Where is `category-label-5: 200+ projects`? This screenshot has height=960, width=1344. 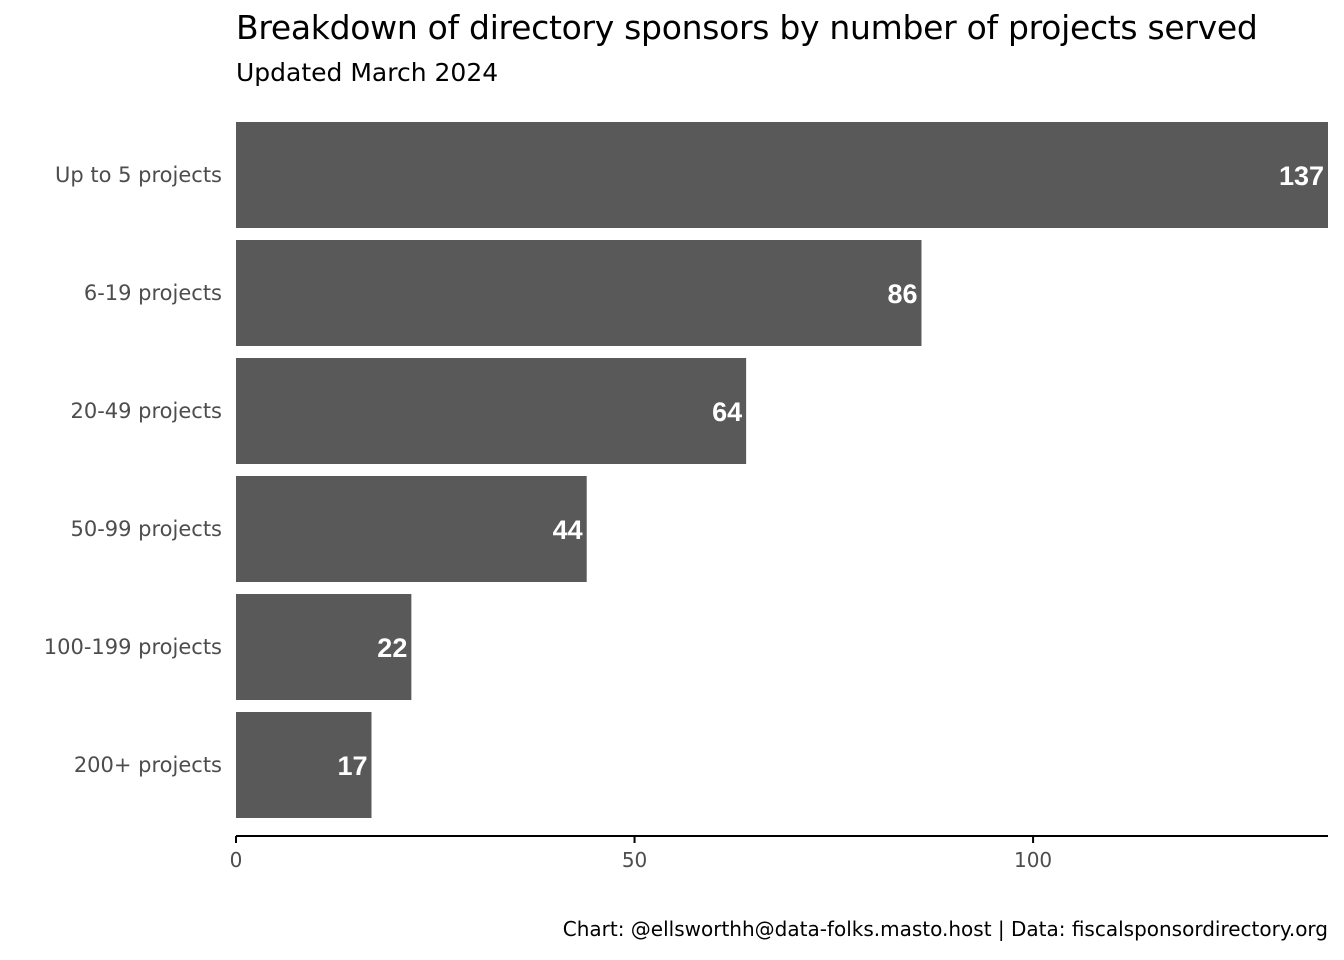
category-label-5: 200+ projects is located at coordinates (148, 765).